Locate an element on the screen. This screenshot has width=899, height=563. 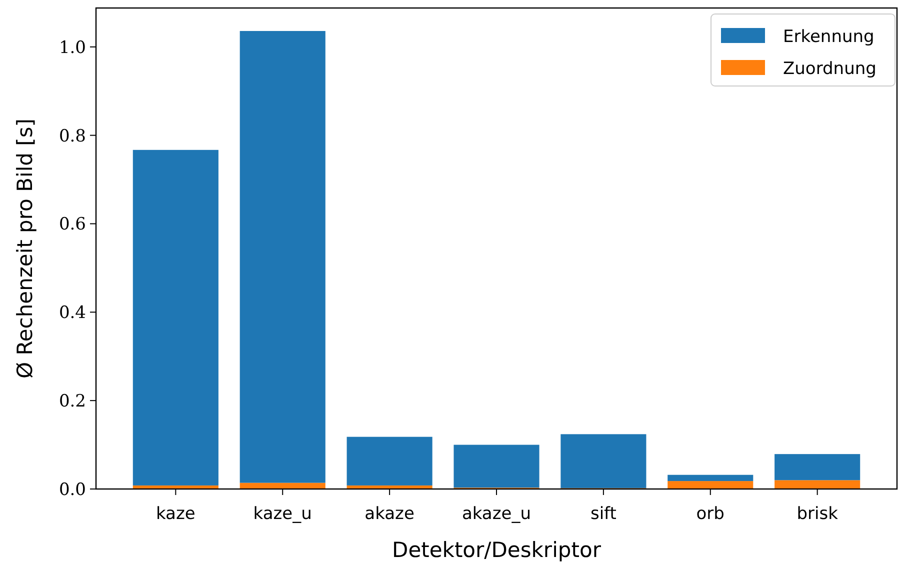
x-tick-label: akaze is located at coordinates (389, 514).